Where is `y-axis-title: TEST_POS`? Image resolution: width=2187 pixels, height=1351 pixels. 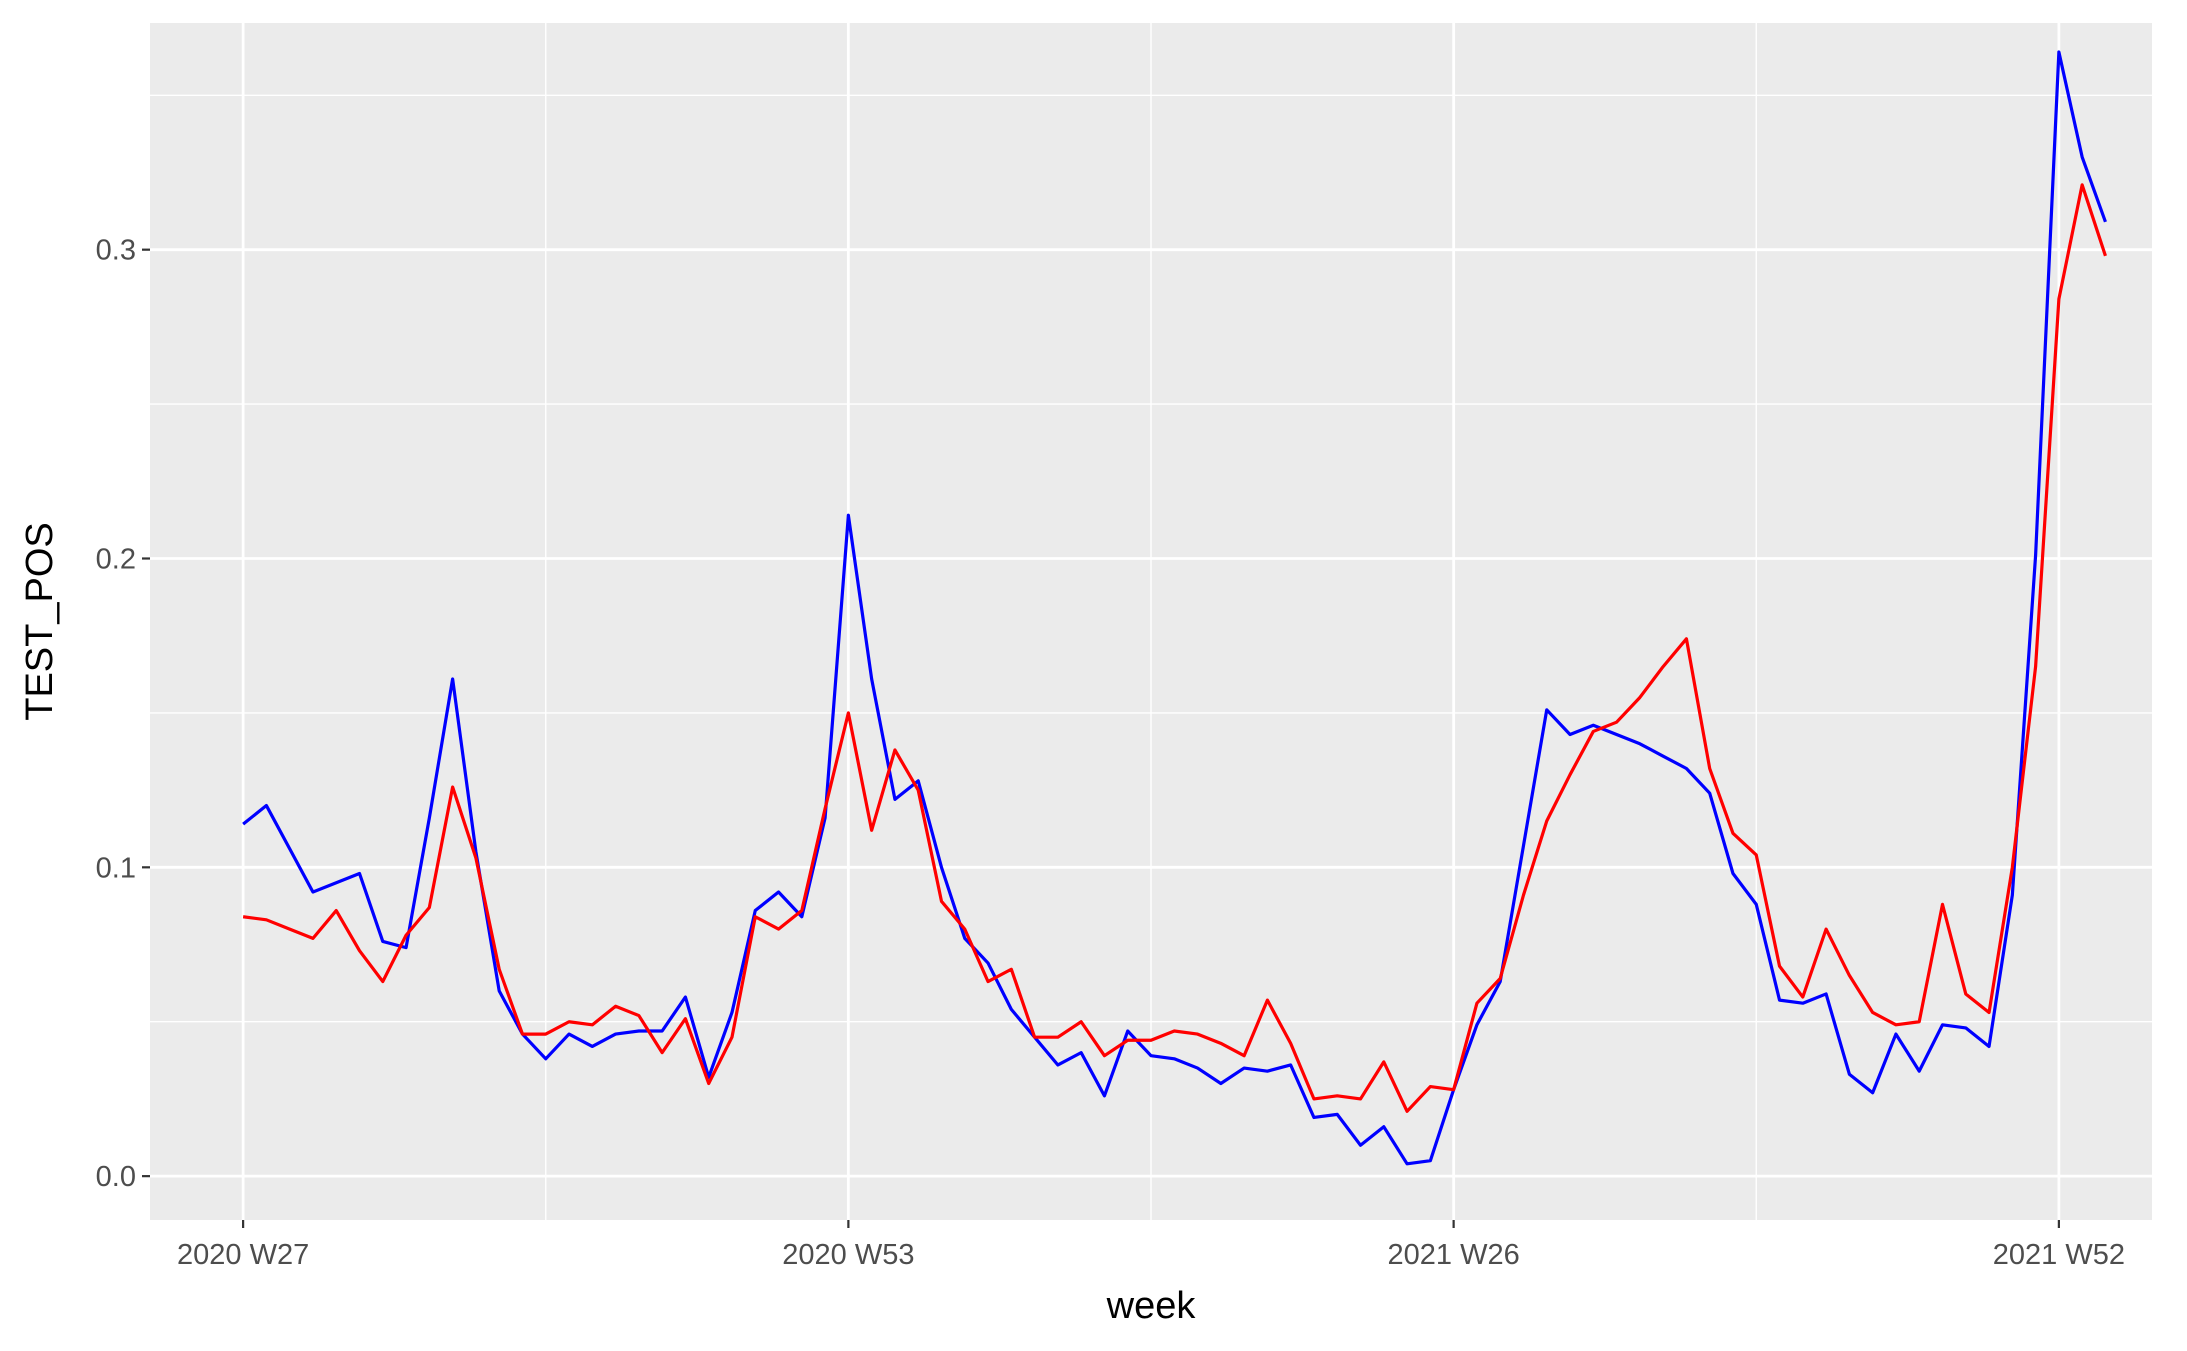 y-axis-title: TEST_POS is located at coordinates (40, 621).